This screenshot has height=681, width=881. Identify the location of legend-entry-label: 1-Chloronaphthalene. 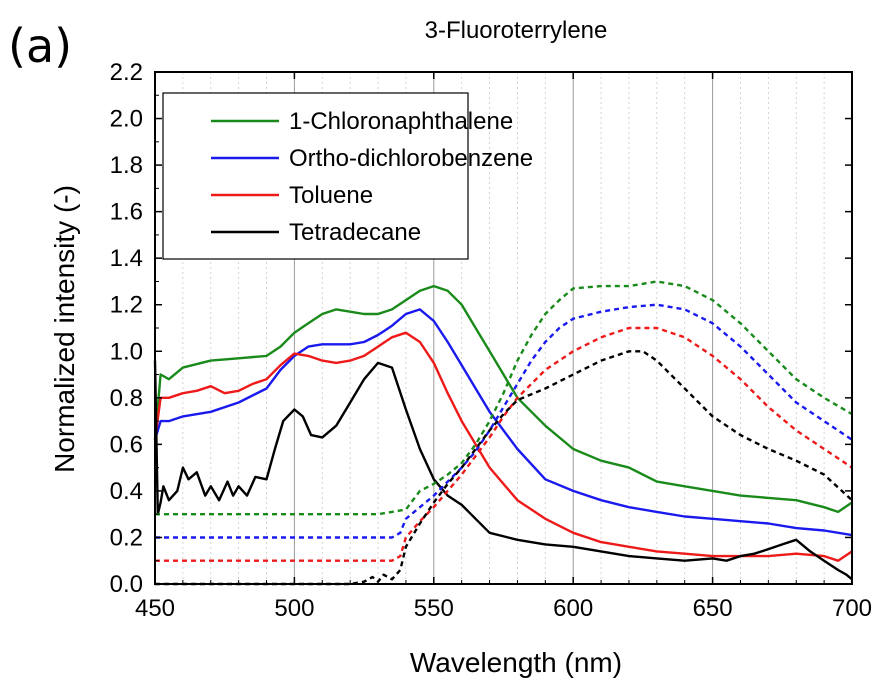
(401, 121).